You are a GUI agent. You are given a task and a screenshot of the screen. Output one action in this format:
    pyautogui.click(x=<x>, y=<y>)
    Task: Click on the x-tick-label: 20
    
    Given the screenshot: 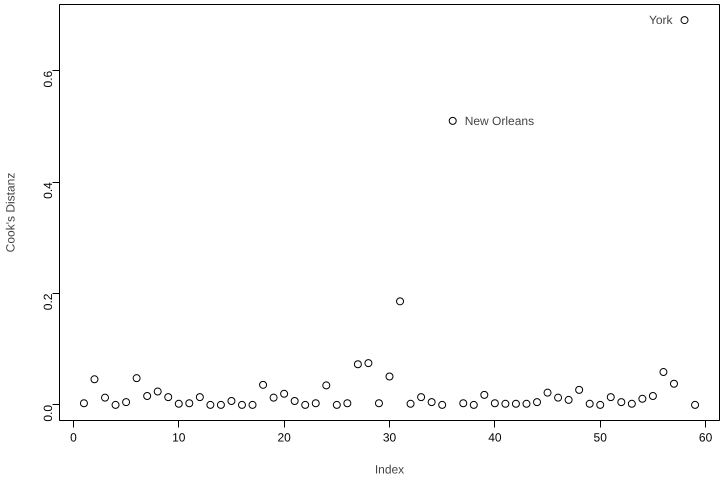 What is the action you would take?
    pyautogui.click(x=284, y=437)
    